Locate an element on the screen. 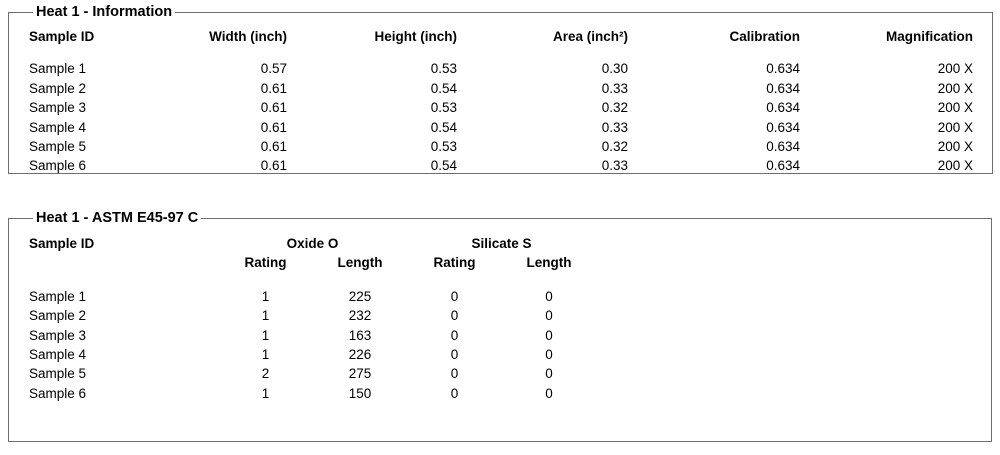  col-header-height: Height (inch) is located at coordinates (416, 36).